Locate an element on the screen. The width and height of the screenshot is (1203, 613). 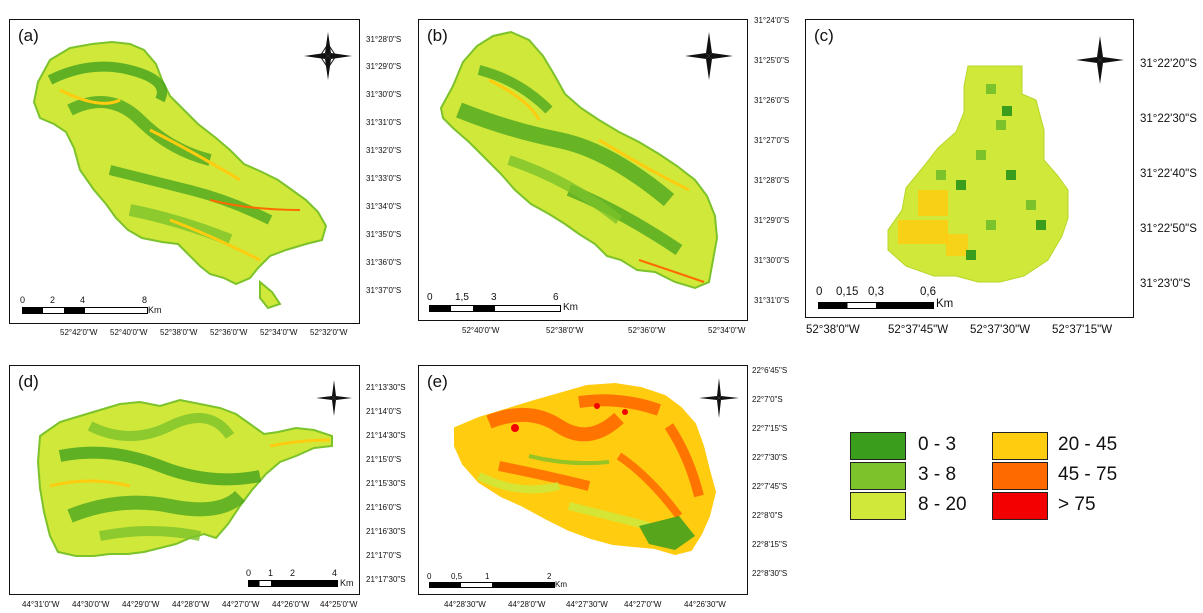
map-panel-a: (a) 0 2 4 8 Km is located at coordinates (184, 171).